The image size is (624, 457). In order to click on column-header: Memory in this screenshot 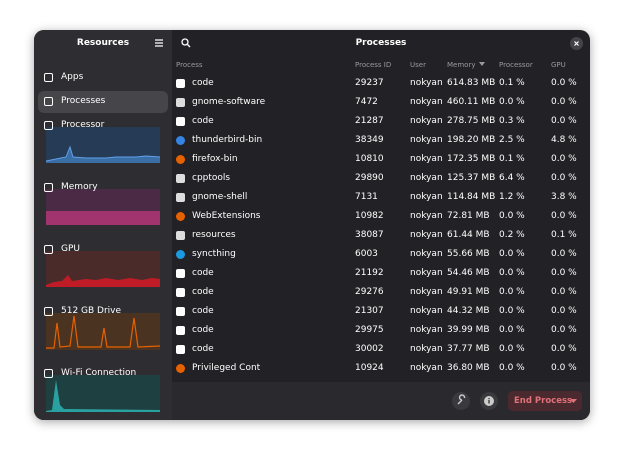, I will do `click(461, 65)`.